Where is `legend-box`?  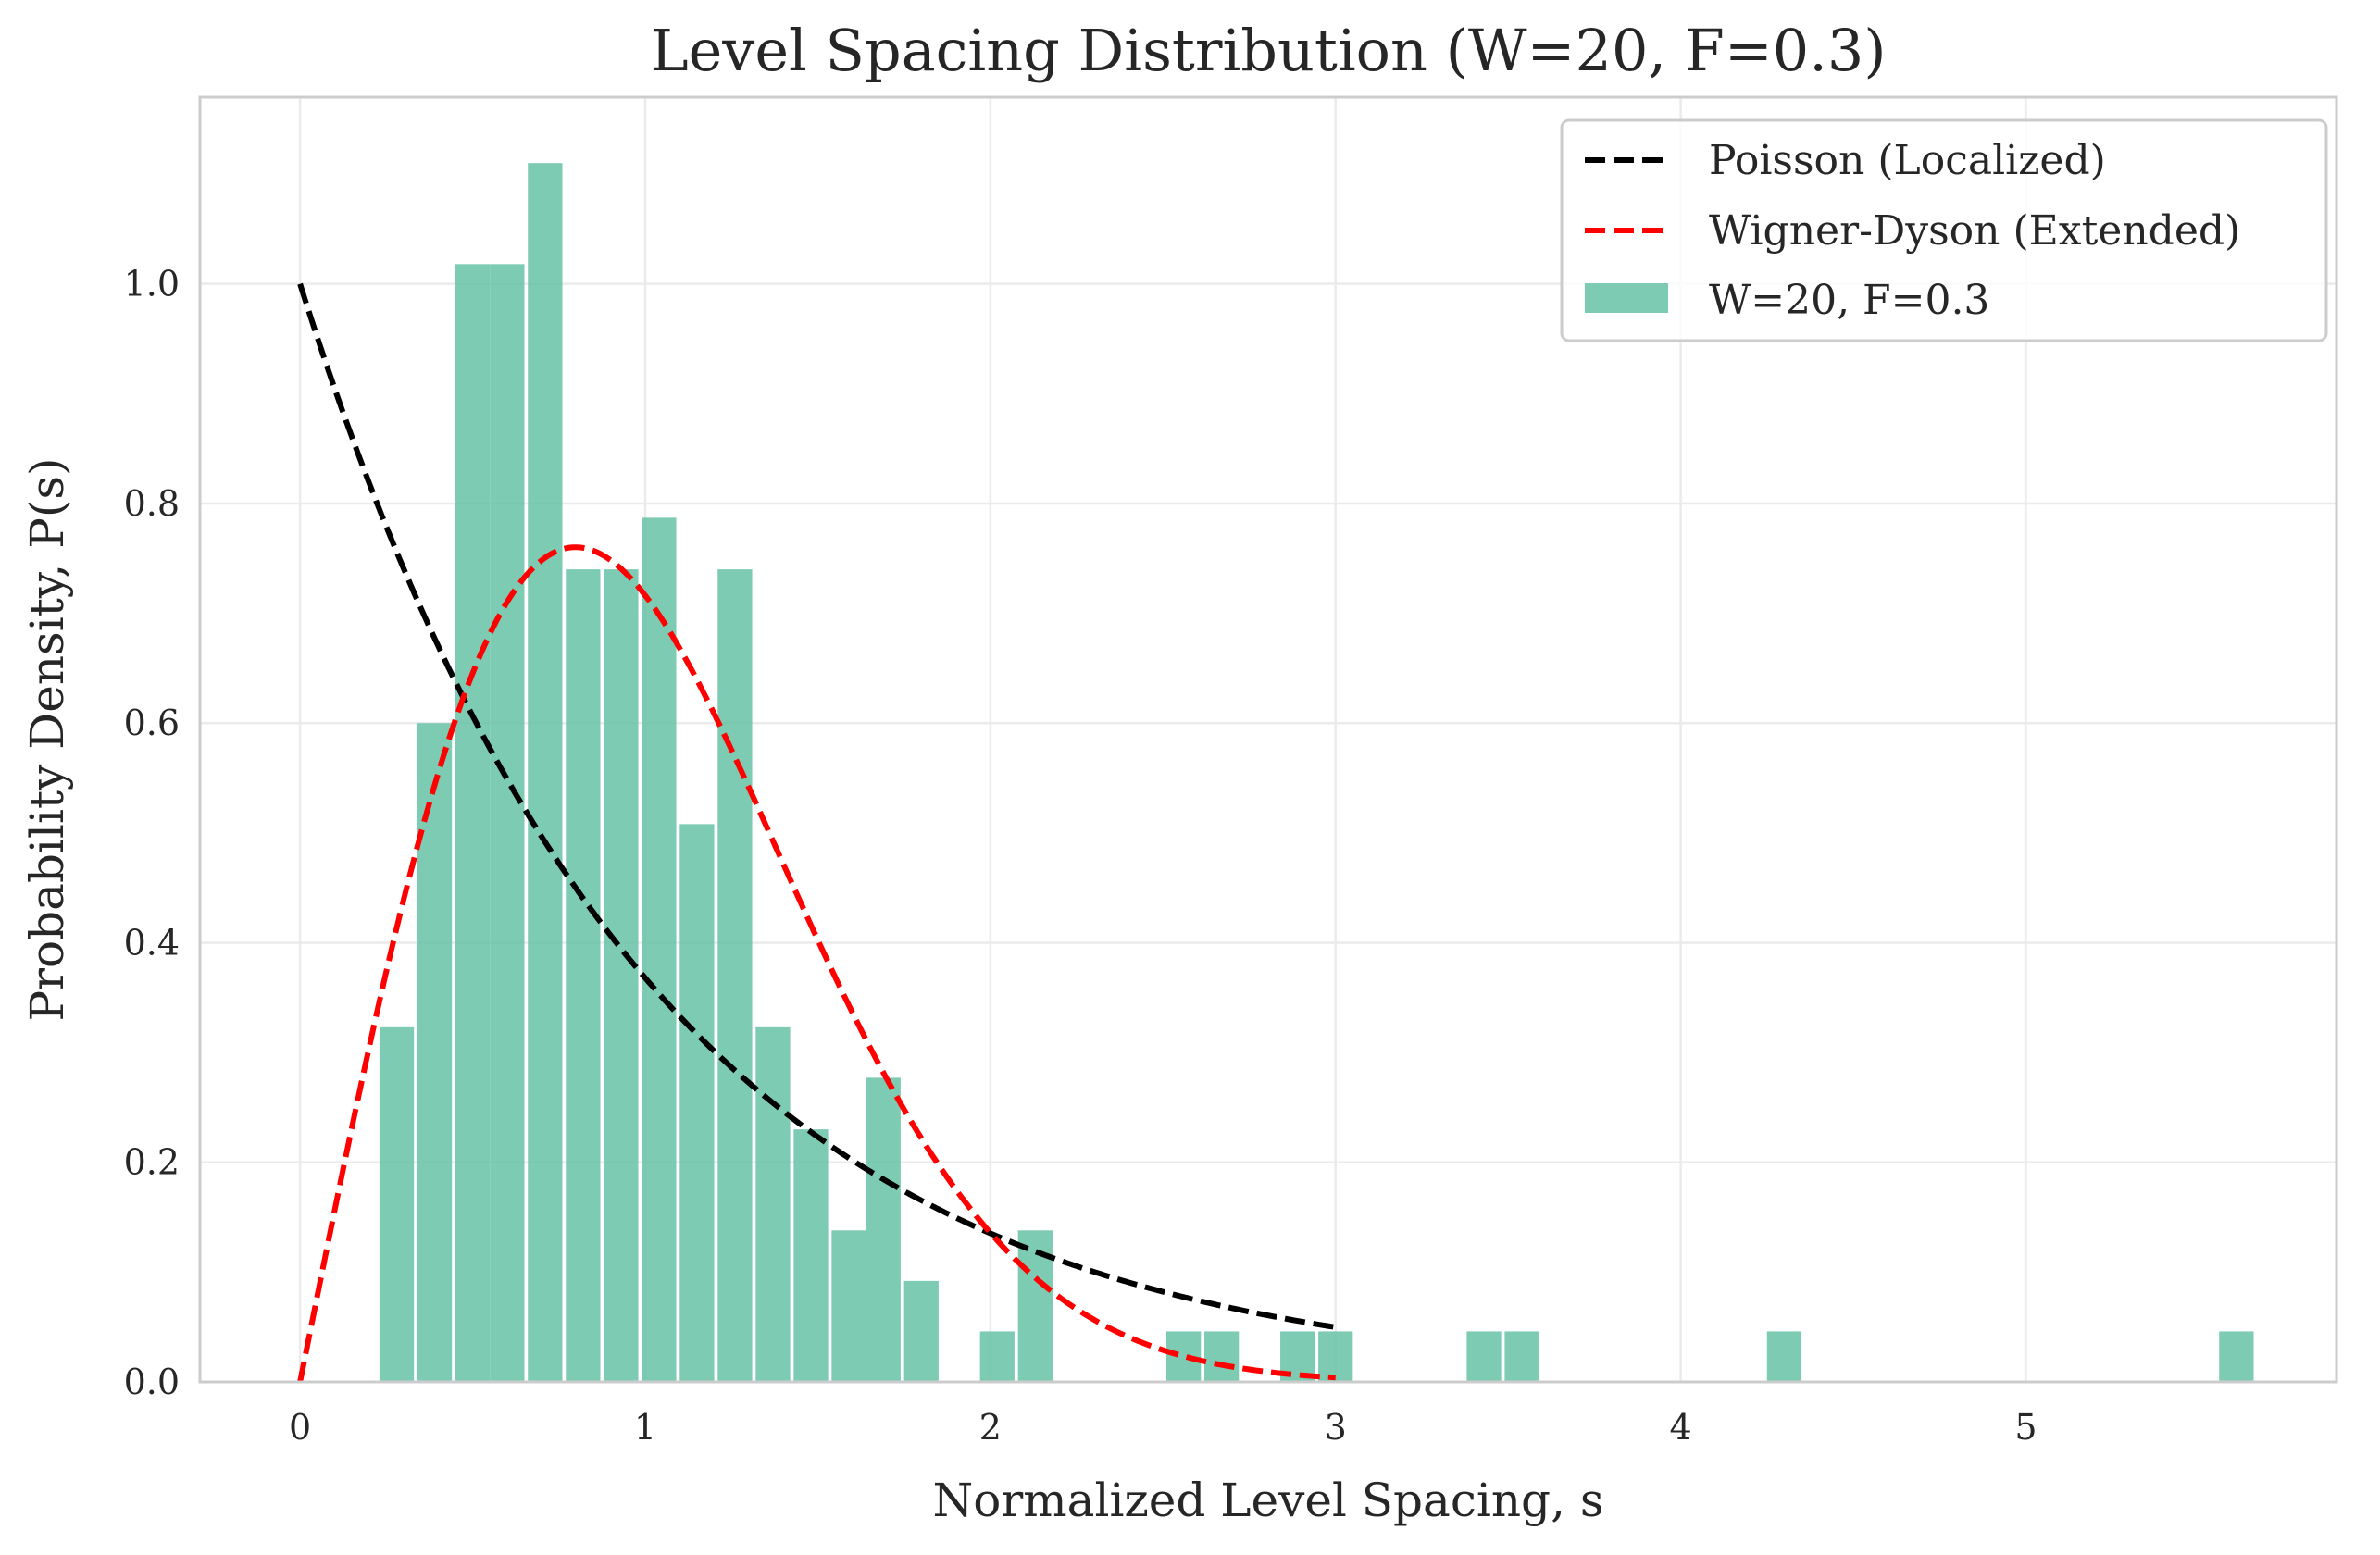
legend-box is located at coordinates (1944, 230).